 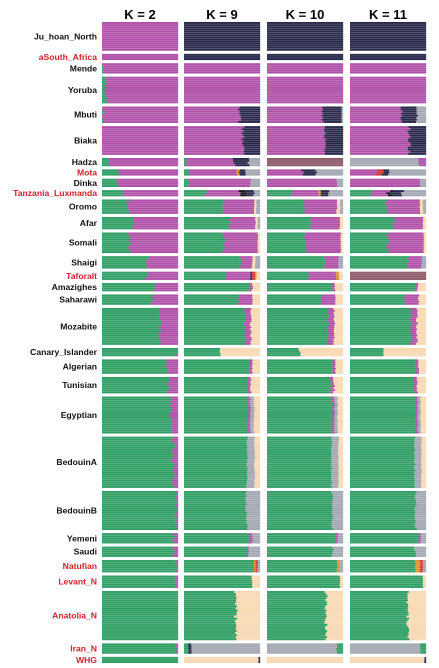 I want to click on segment-black, so click(x=242, y=191).